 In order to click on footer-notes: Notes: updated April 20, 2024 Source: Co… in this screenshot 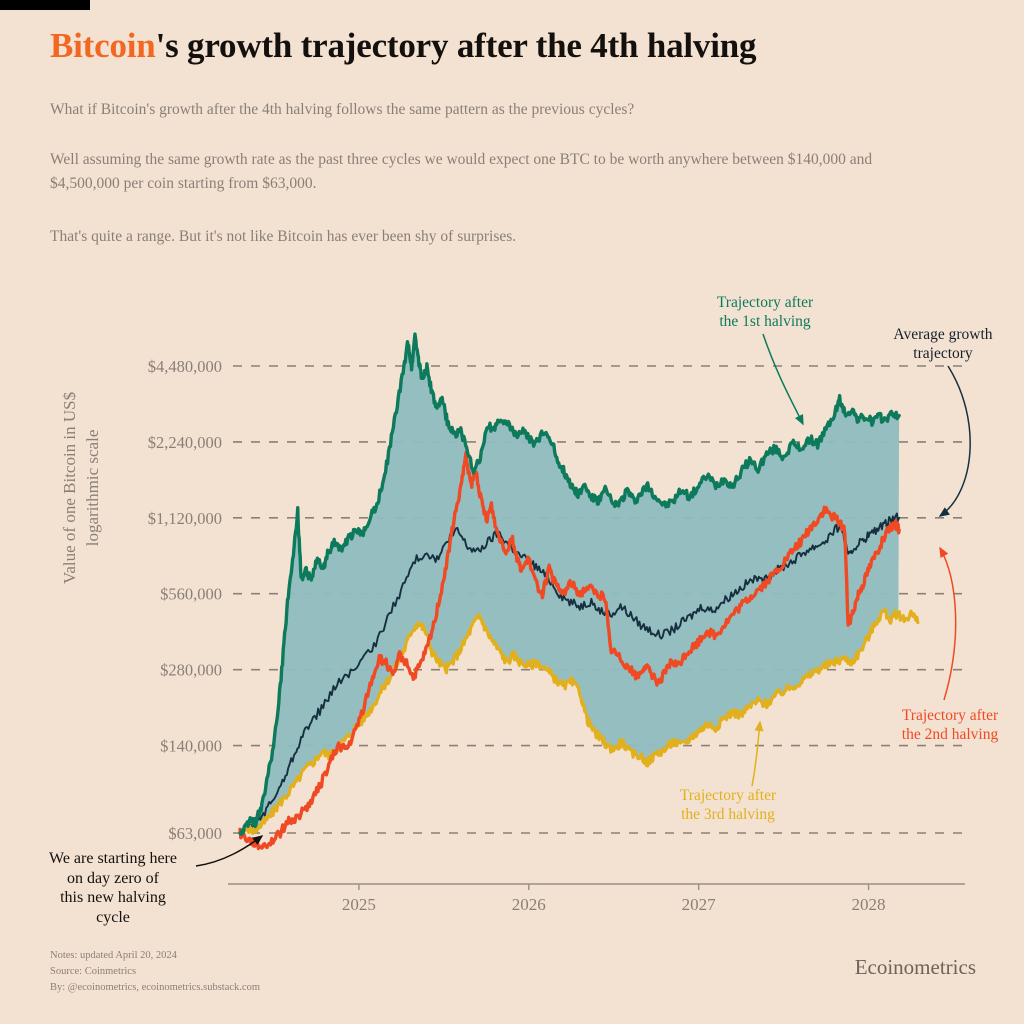, I will do `click(155, 971)`.